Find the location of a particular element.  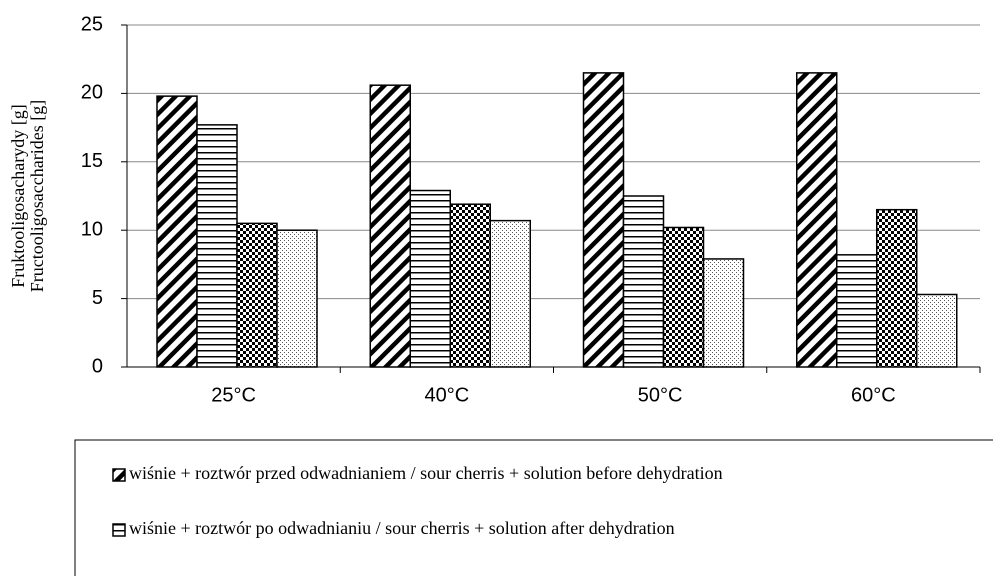

x-tick-label: 25°C is located at coordinates (233, 395).